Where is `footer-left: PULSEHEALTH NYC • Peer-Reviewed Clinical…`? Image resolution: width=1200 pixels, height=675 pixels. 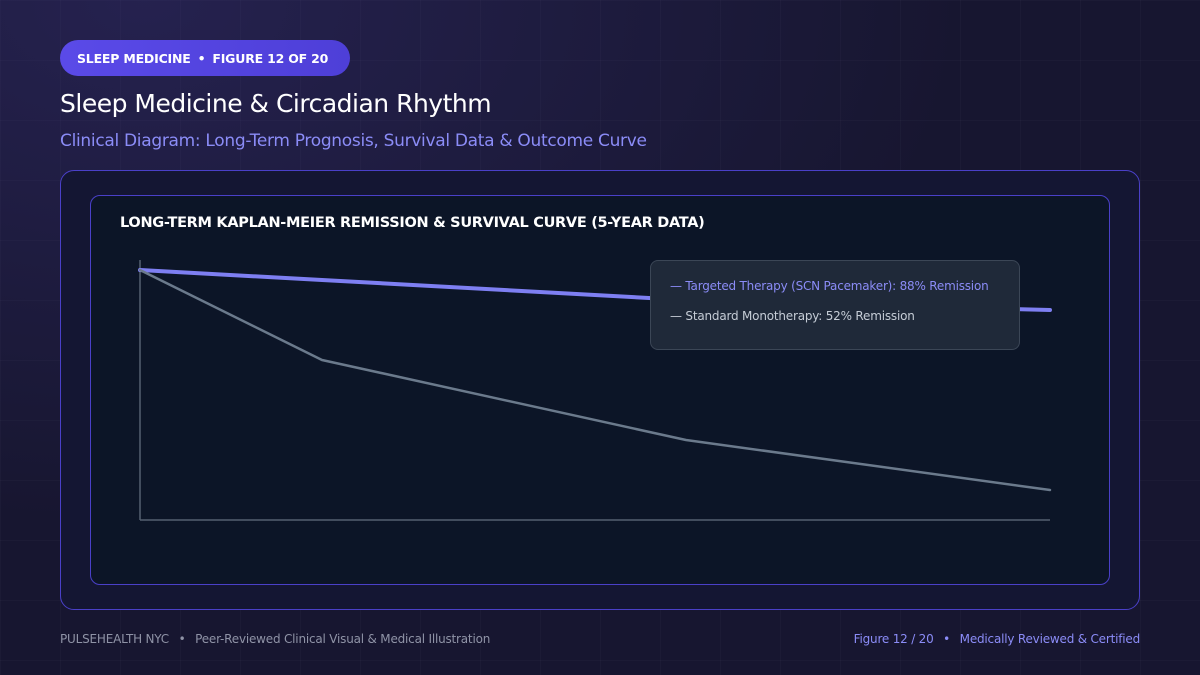 footer-left: PULSEHEALTH NYC • Peer-Reviewed Clinical… is located at coordinates (275, 639).